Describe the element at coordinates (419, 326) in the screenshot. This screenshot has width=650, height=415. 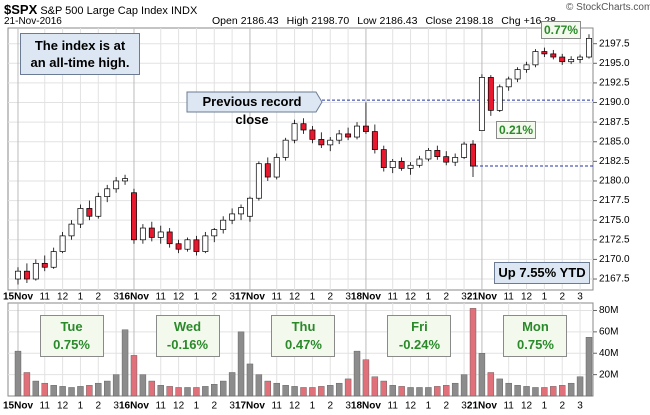
I see `day-name: Fri` at that location.